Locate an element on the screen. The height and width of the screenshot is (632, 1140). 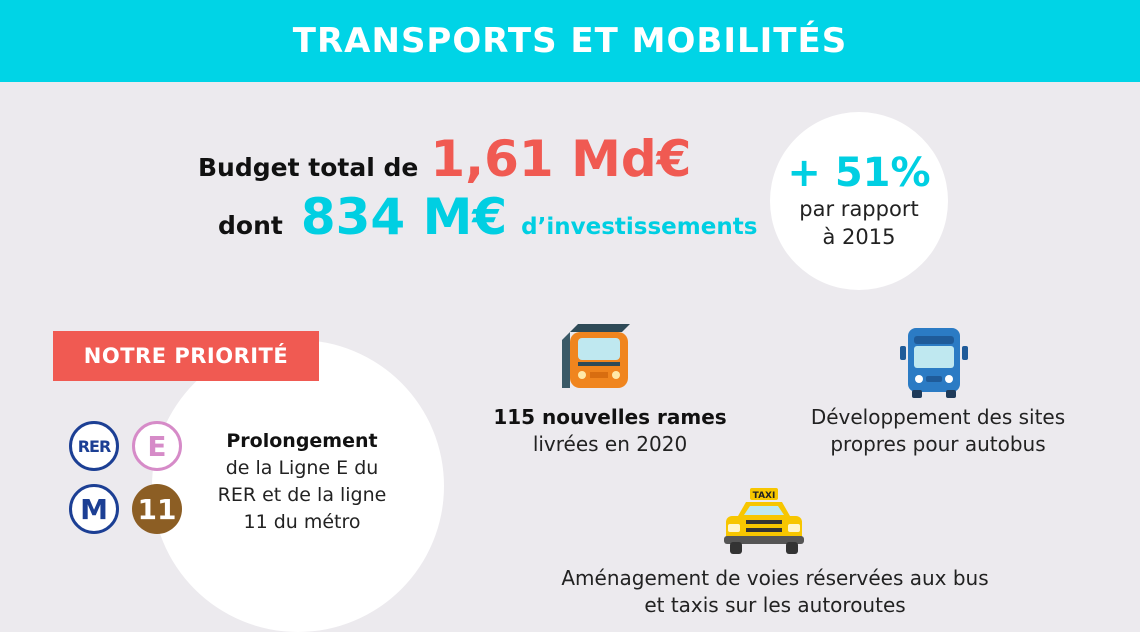
budget-total-label: Budget total de is located at coordinates (308, 167).